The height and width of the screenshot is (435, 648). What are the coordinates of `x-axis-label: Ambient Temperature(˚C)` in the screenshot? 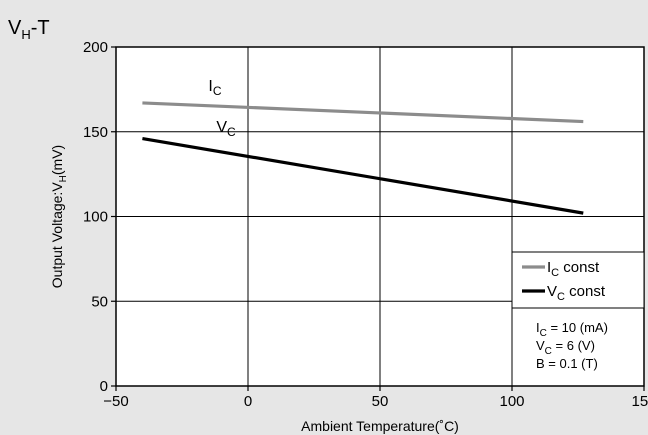 It's located at (380, 426).